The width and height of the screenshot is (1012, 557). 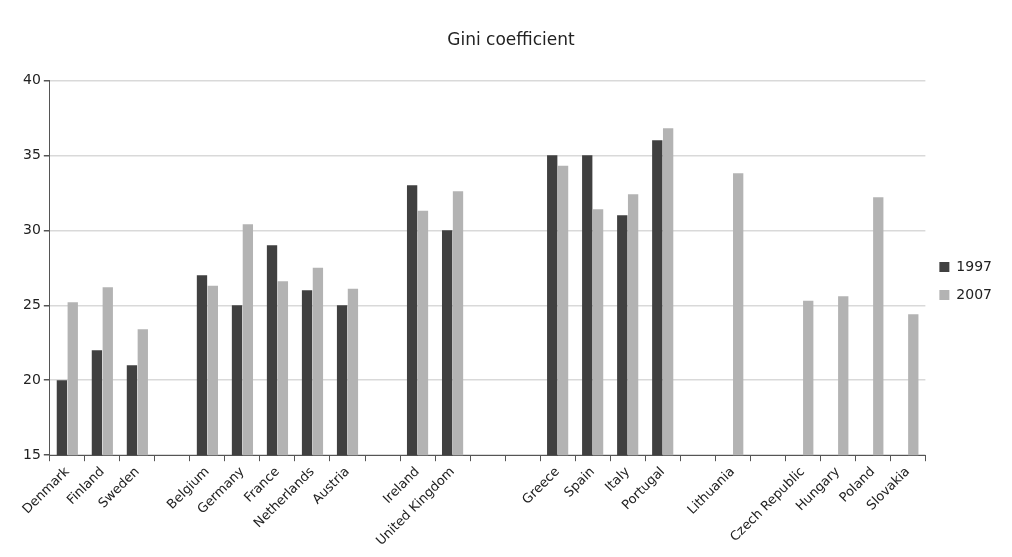 What do you see at coordinates (31, 228) in the screenshot?
I see `y-tick-label: 30` at bounding box center [31, 228].